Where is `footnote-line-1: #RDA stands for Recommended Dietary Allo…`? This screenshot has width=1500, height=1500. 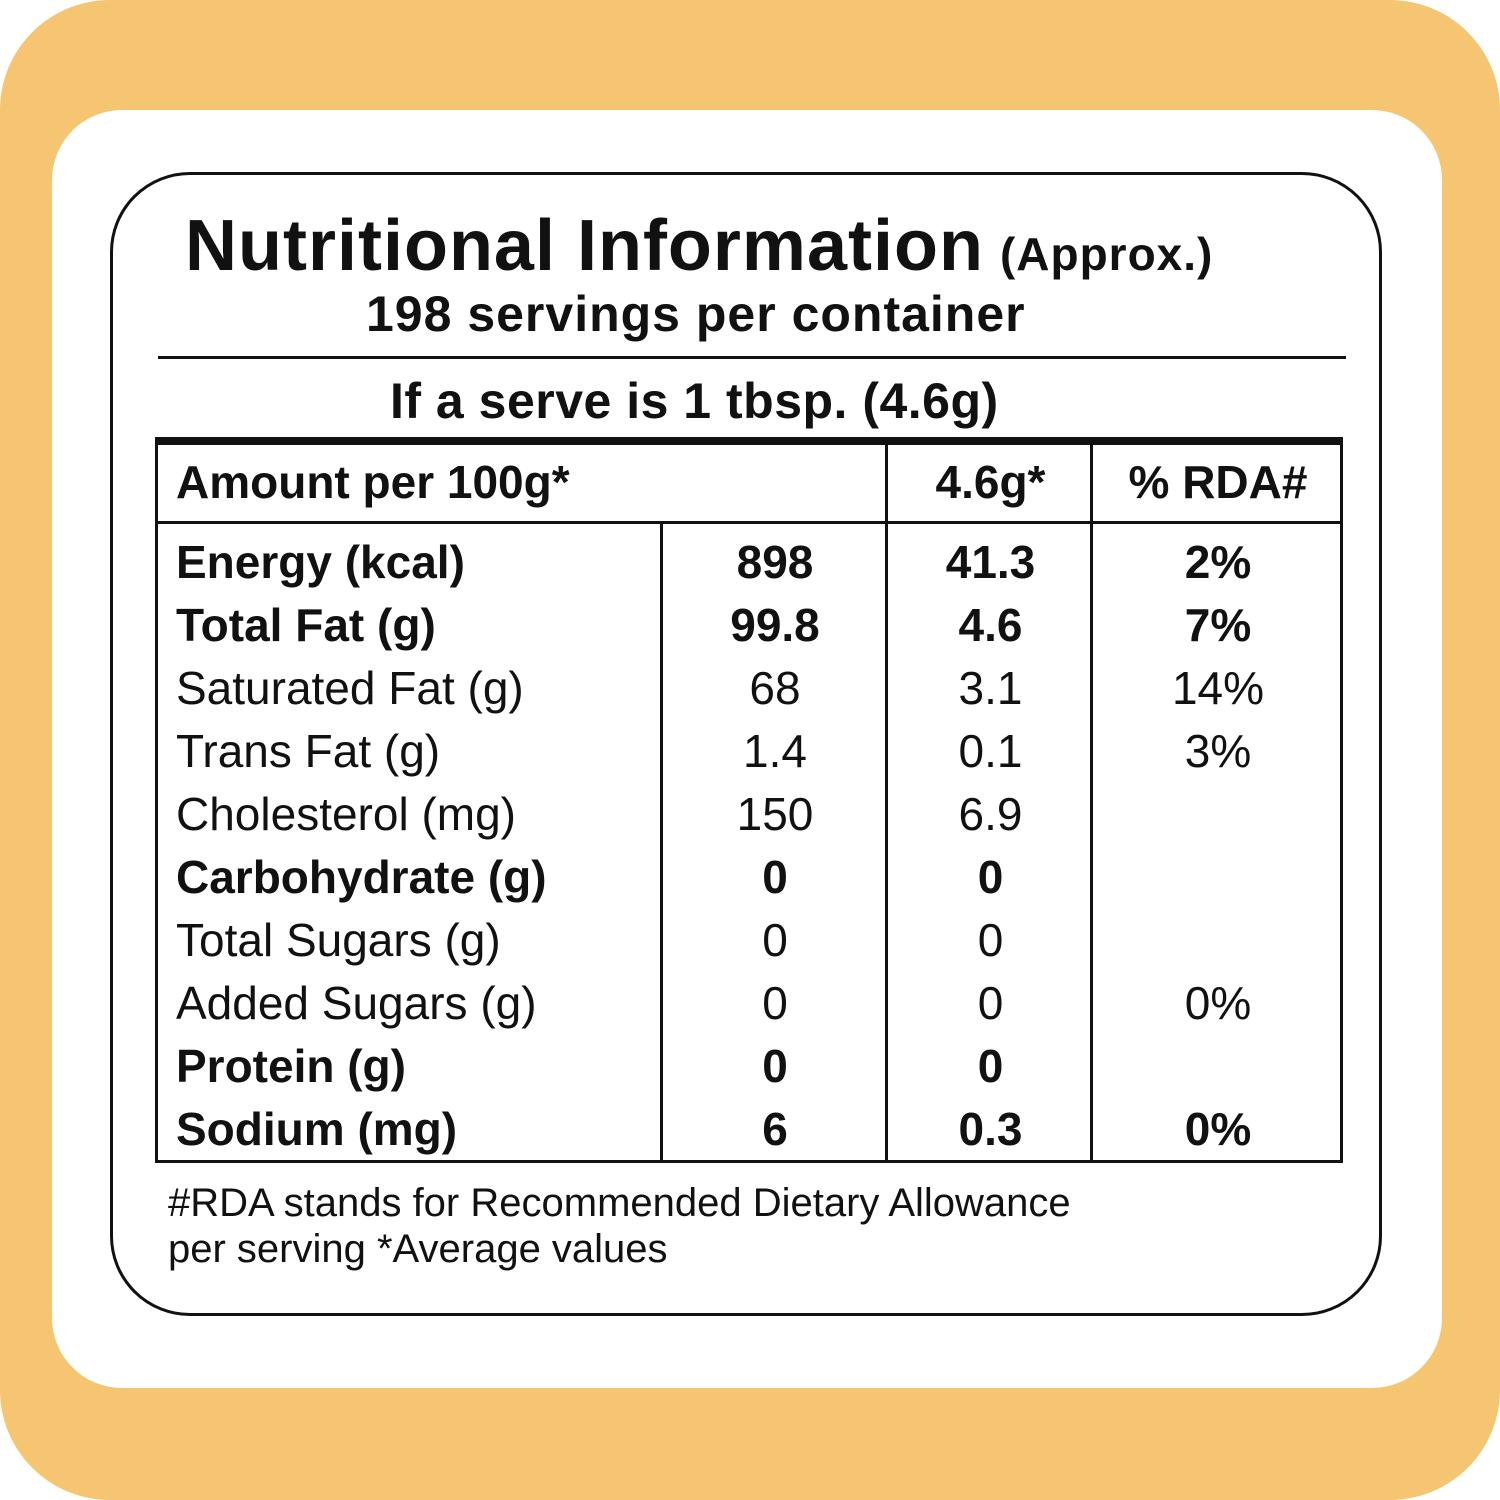
footnote-line-1: #RDA stands for Recommended Dietary Allo… is located at coordinates (619, 1203).